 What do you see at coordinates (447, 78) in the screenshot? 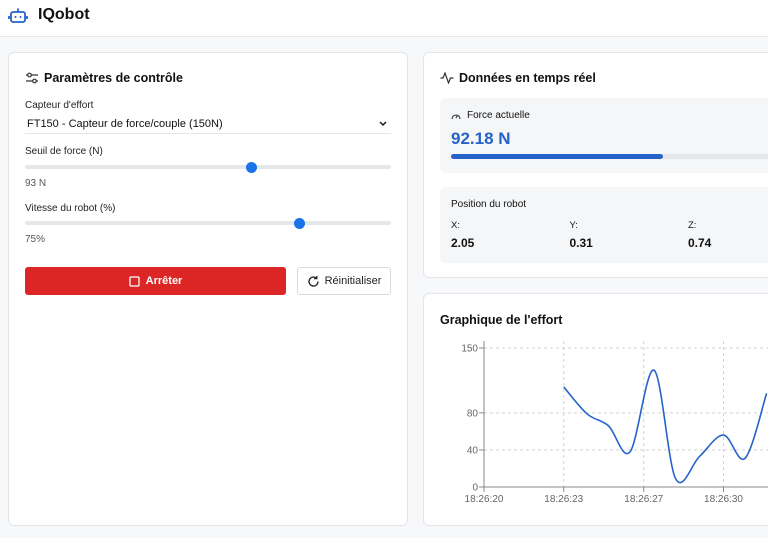
I see `activity-icon` at bounding box center [447, 78].